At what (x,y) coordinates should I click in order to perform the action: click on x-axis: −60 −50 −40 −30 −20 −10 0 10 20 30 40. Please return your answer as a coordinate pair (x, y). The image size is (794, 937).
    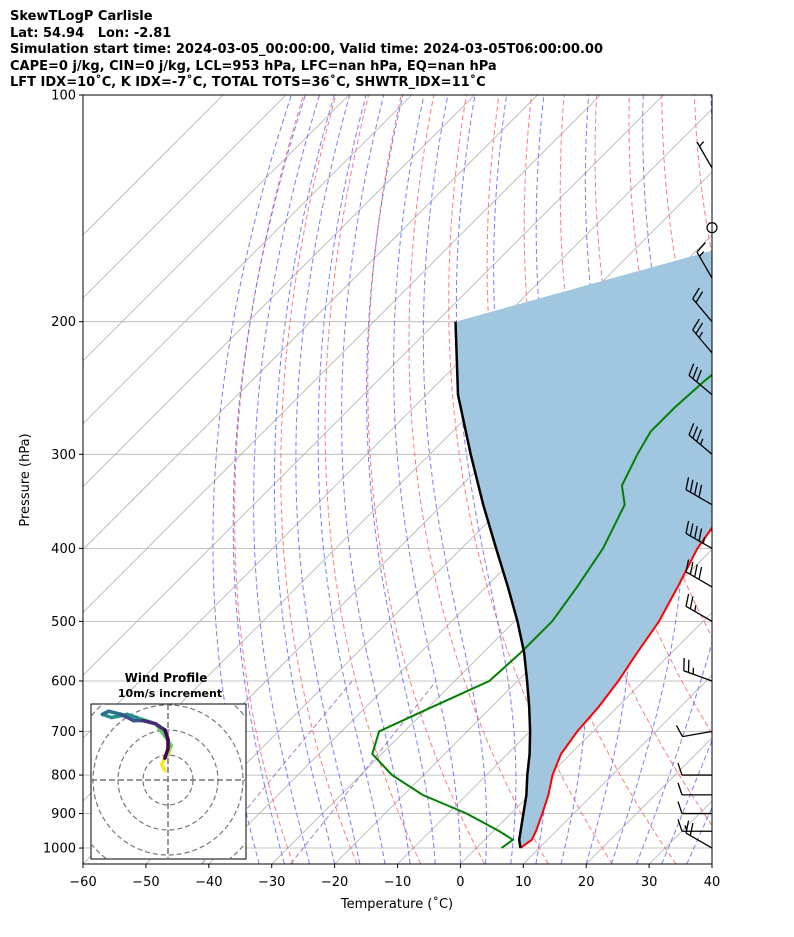
    Looking at the image, I should click on (394, 877).